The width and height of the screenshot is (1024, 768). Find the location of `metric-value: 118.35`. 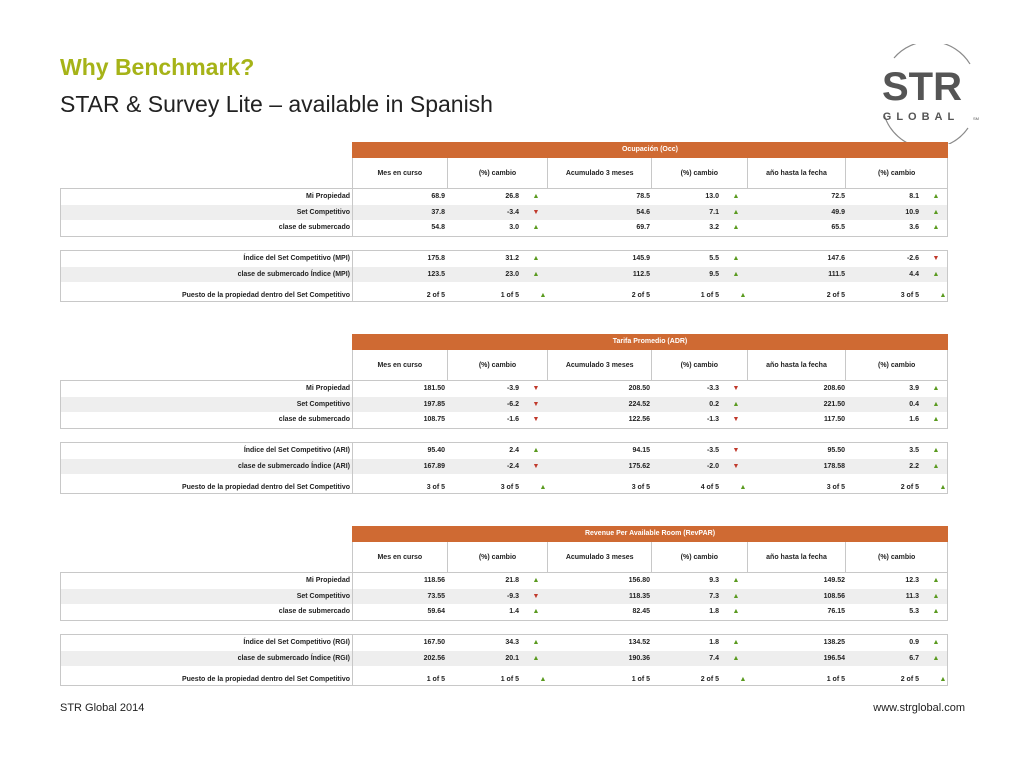

metric-value: 118.35 is located at coordinates (639, 596).